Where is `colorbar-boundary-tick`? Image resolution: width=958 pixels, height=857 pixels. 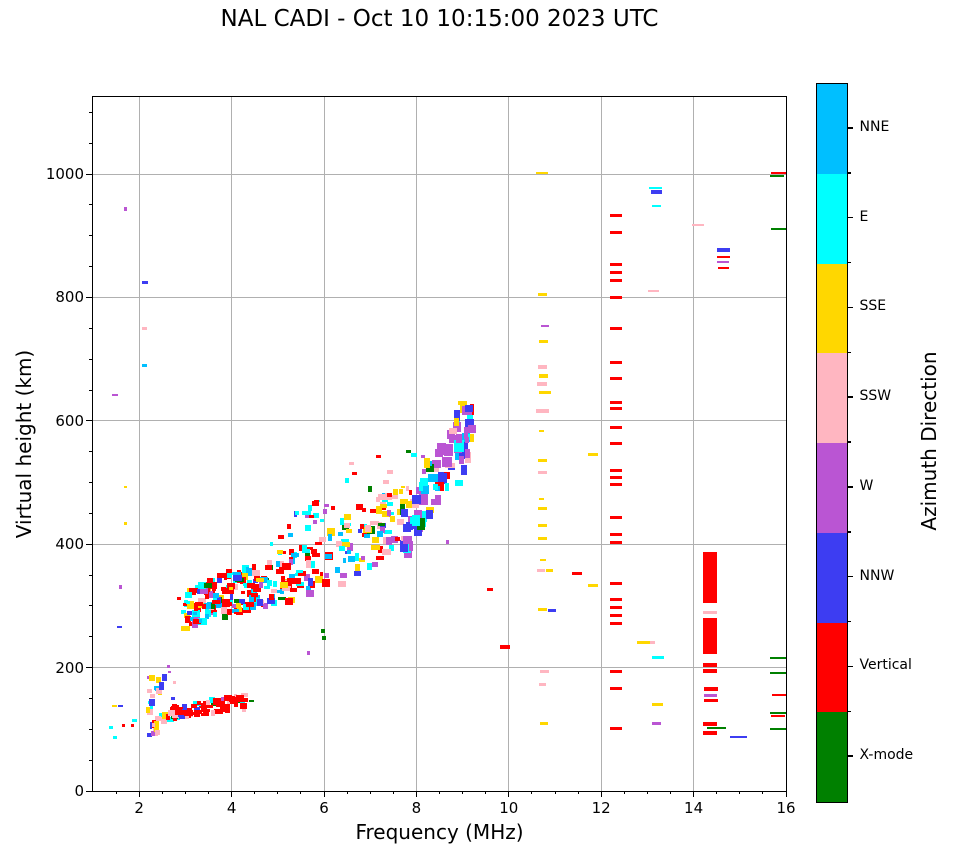 colorbar-boundary-tick is located at coordinates (849, 442).